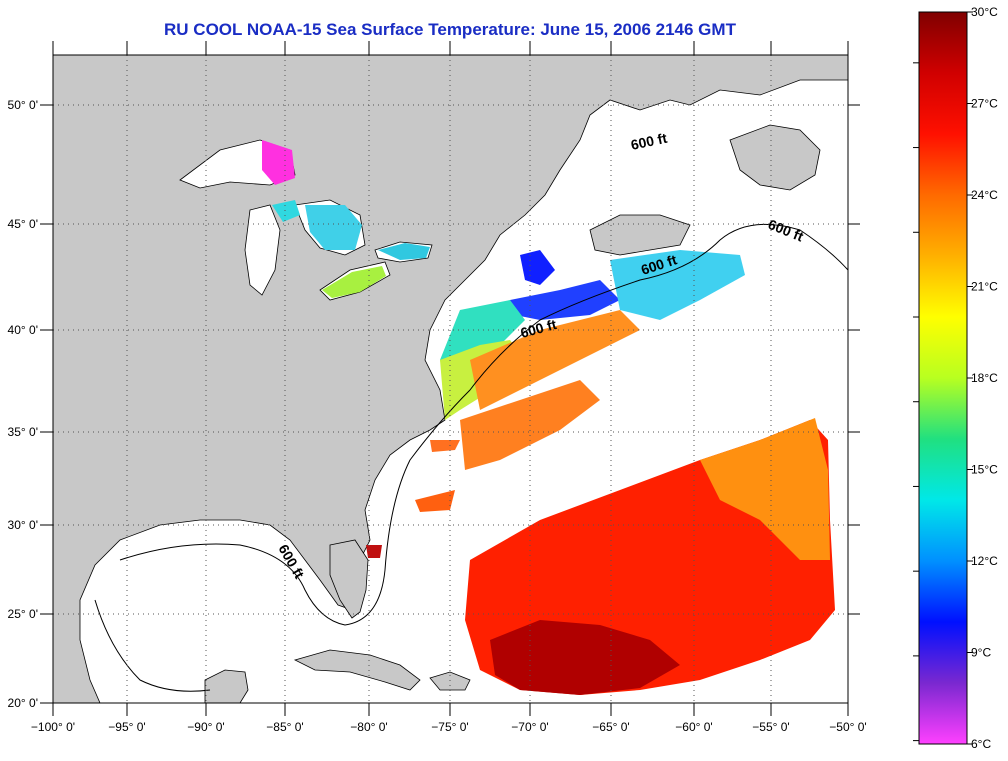  What do you see at coordinates (585, 657) in the screenshot?
I see `sst-sargasso-dark` at bounding box center [585, 657].